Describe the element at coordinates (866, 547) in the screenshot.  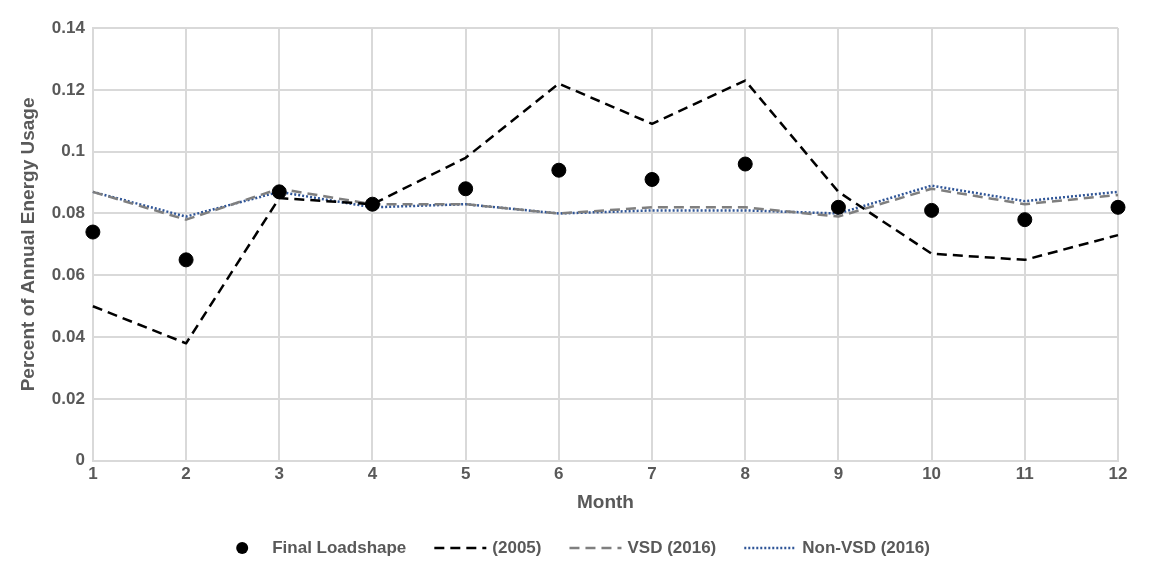
I see `legend-label: Non-VSD (2016)` at that location.